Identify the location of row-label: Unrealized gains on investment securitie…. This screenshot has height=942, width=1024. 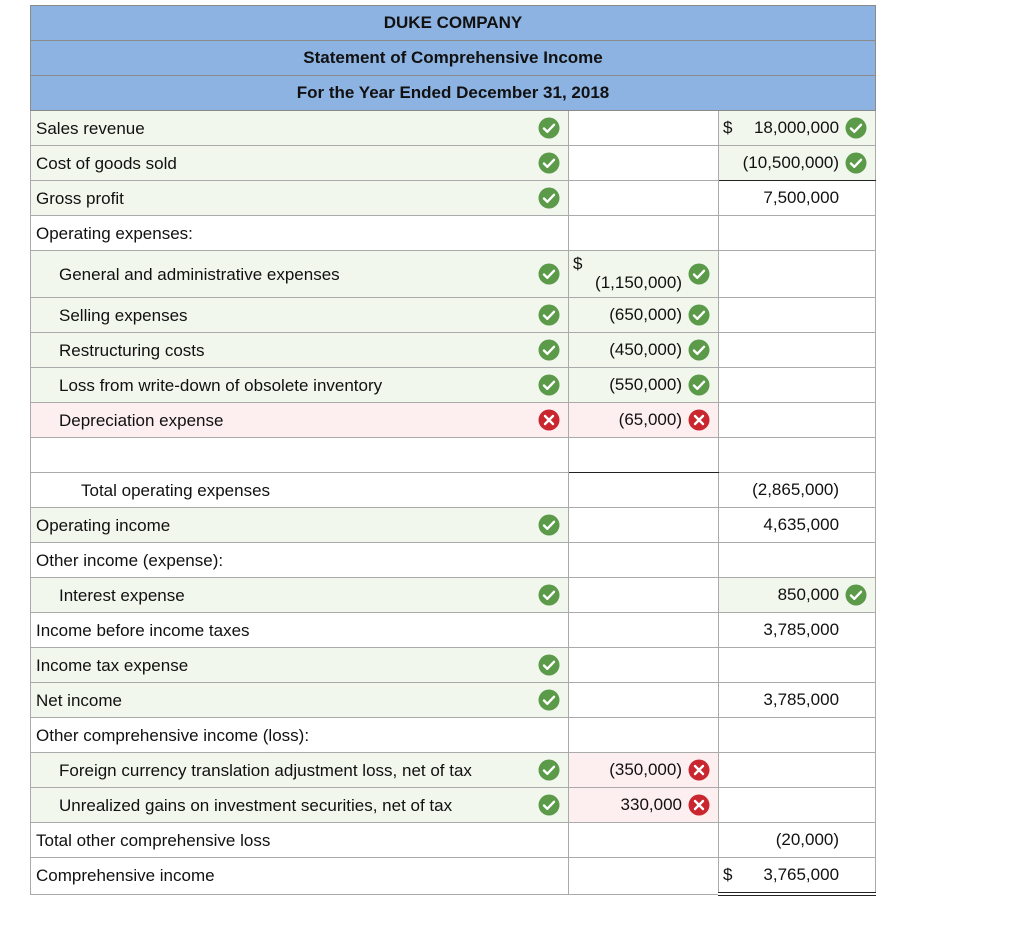
(256, 805).